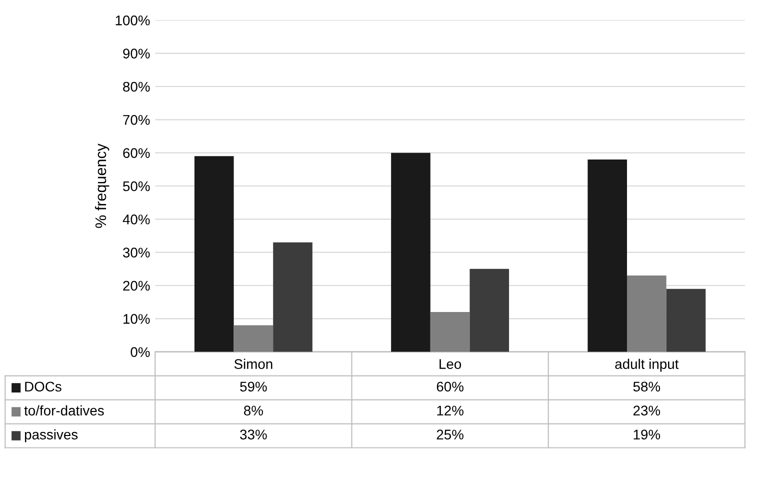 The width and height of the screenshot is (768, 480). What do you see at coordinates (136, 285) in the screenshot?
I see `y-tick-label: 20%` at bounding box center [136, 285].